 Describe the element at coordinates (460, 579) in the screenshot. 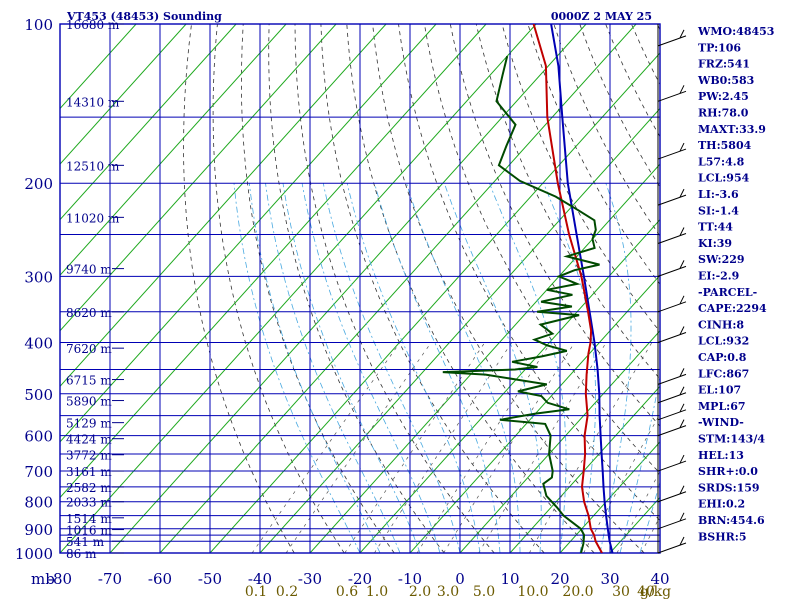

I see `temperature-tick-label: 0` at that location.